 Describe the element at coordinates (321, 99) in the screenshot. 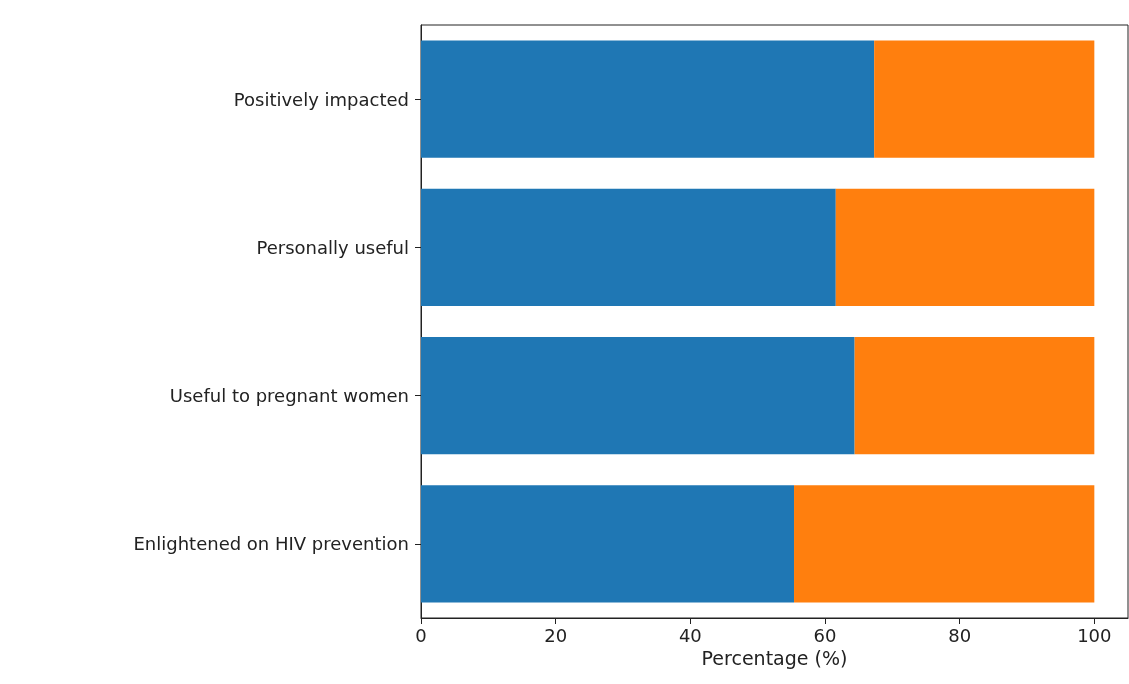

I see `y-tick-label: Positively impacted` at that location.